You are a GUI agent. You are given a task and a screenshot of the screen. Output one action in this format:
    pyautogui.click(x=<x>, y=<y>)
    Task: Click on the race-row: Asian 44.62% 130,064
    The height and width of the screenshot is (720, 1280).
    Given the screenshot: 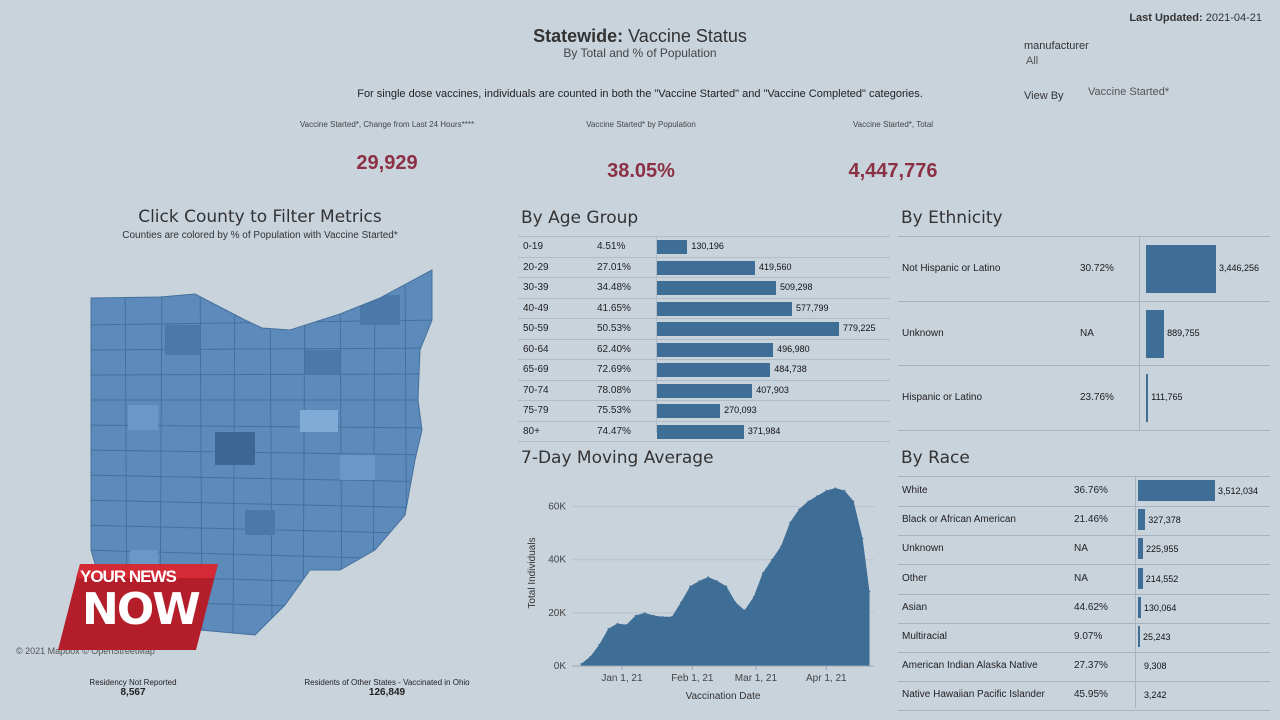 What is the action you would take?
    pyautogui.click(x=1084, y=609)
    